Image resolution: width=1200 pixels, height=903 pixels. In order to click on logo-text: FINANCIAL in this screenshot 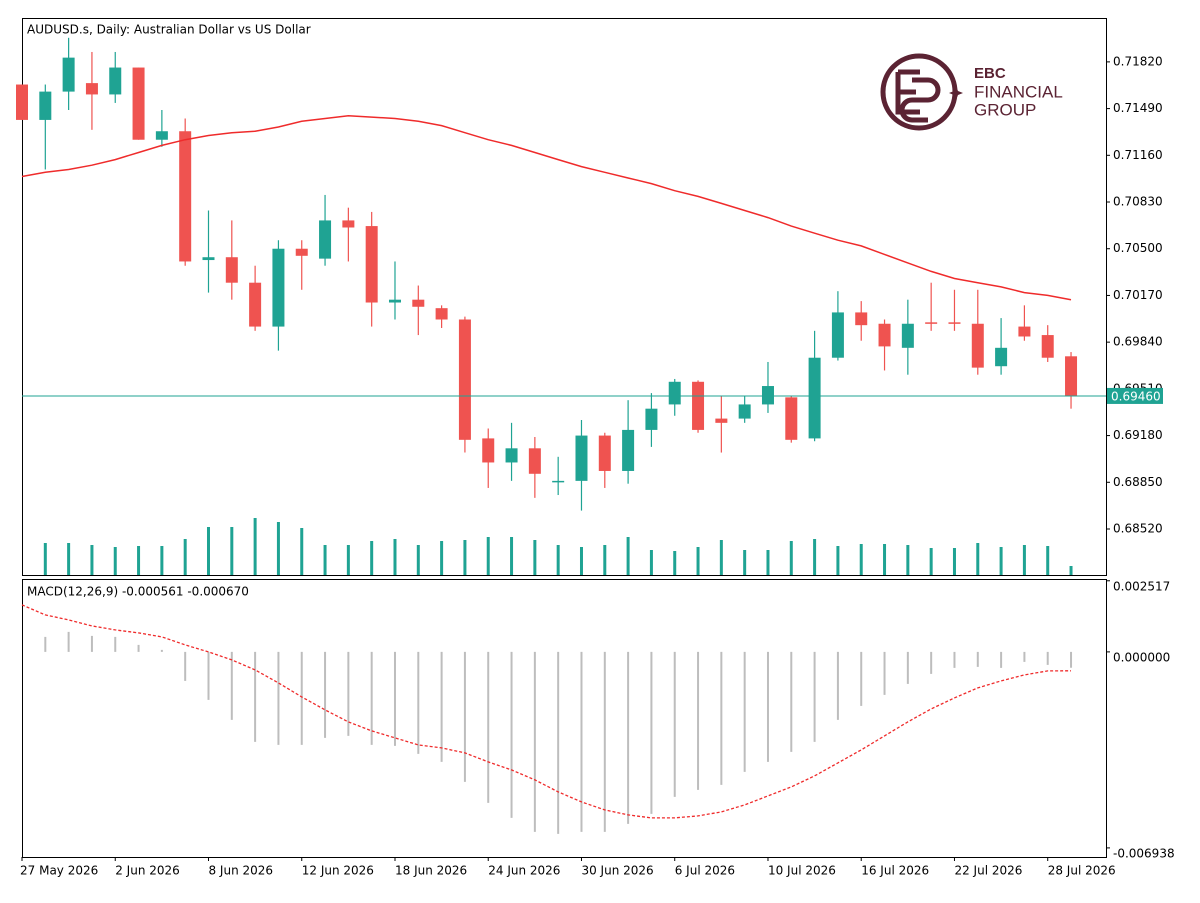, I will do `click(1018, 91)`.